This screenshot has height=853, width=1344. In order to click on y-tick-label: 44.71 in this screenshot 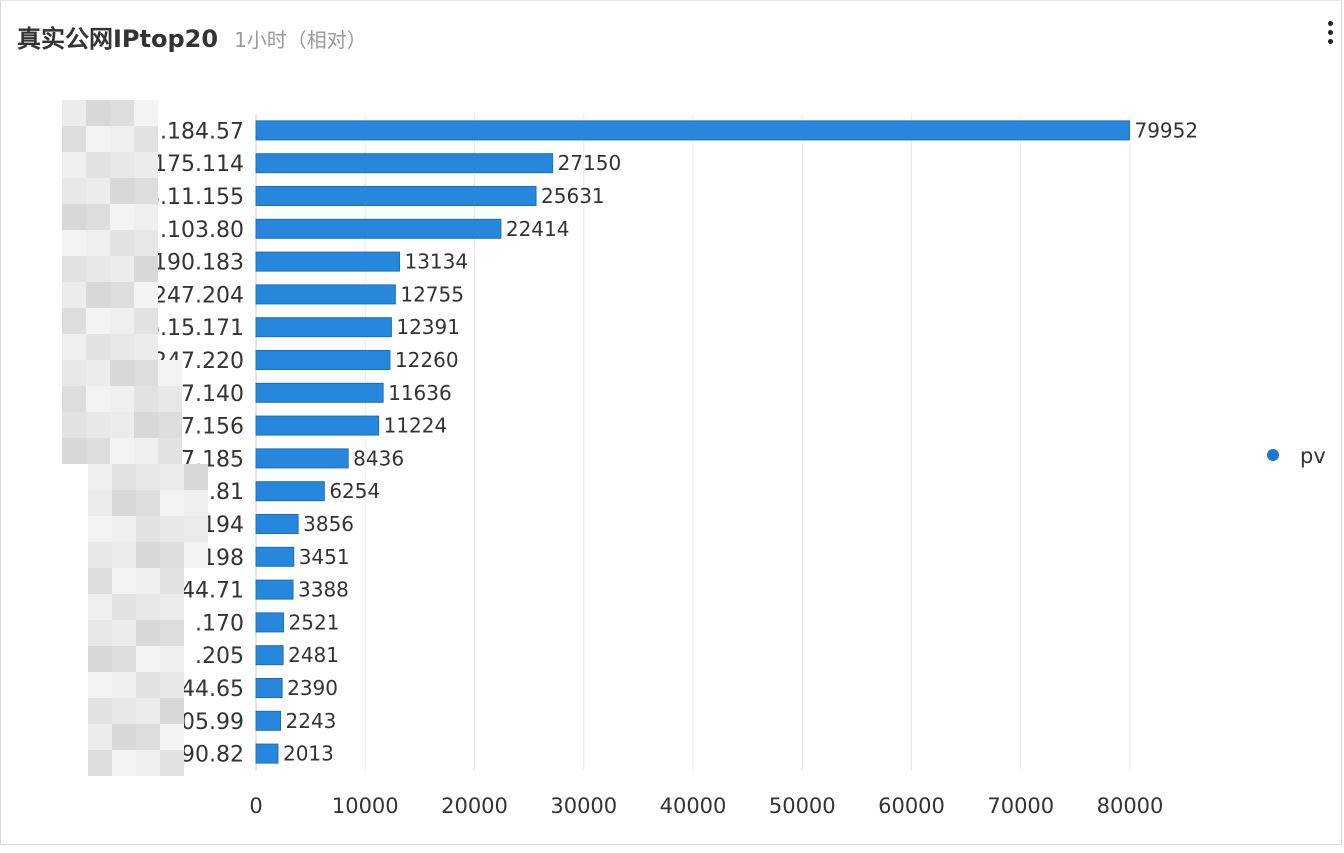, I will do `click(212, 591)`.